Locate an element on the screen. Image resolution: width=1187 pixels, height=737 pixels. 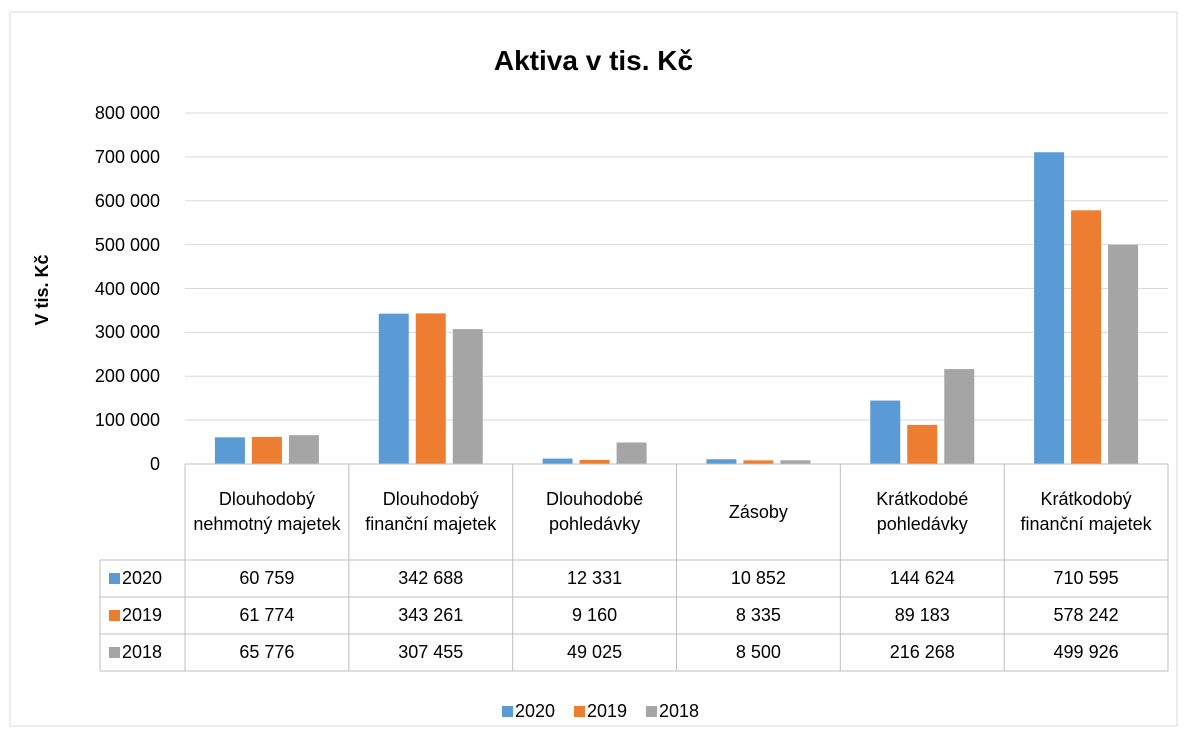
table-value: 89 183 is located at coordinates (922, 615).